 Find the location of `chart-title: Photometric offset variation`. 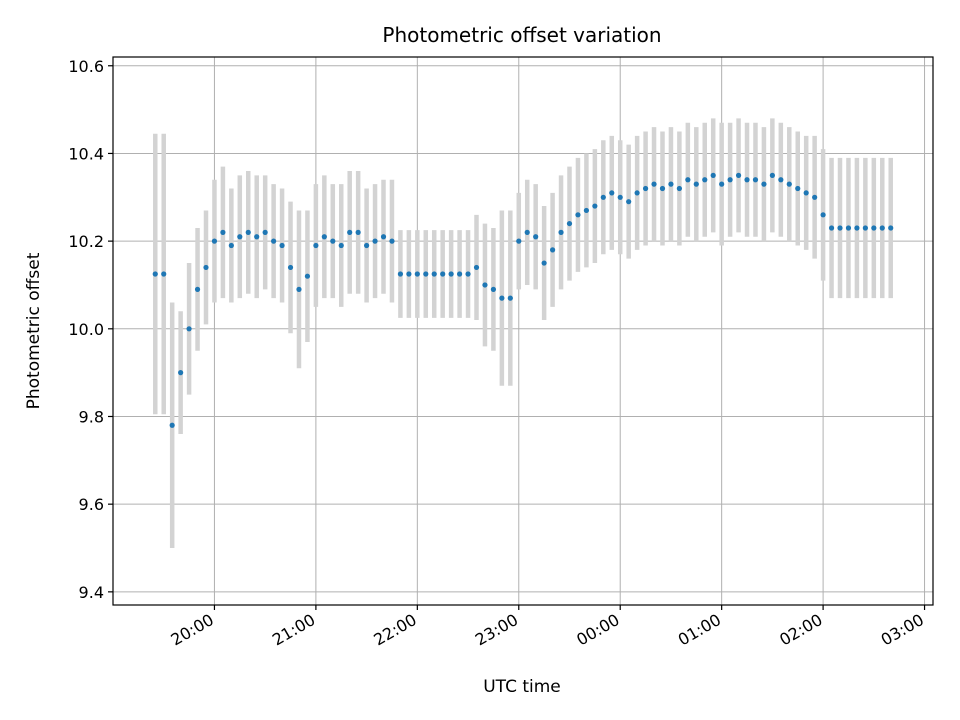

chart-title: Photometric offset variation is located at coordinates (521, 35).